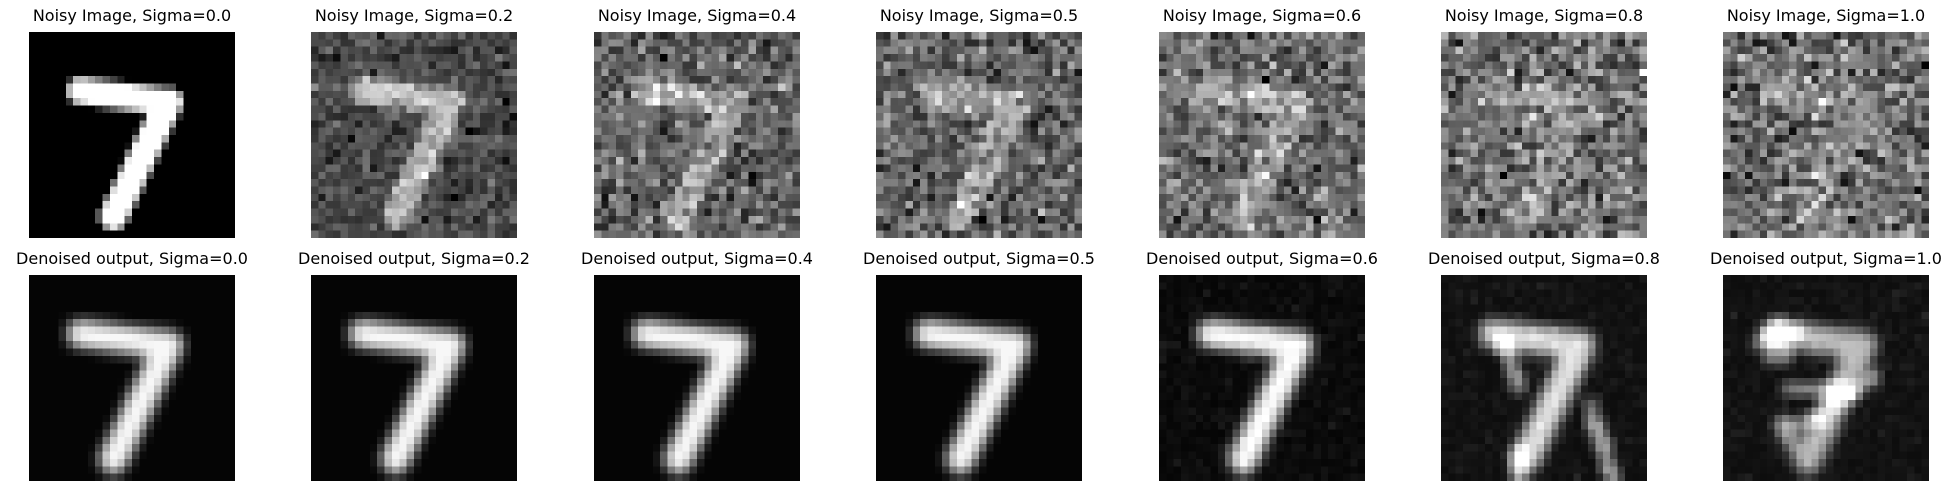 The image size is (1949, 490). What do you see at coordinates (1826, 15) in the screenshot?
I see `noisy-panel-title: Noisy Image, Sigma=1.0` at bounding box center [1826, 15].